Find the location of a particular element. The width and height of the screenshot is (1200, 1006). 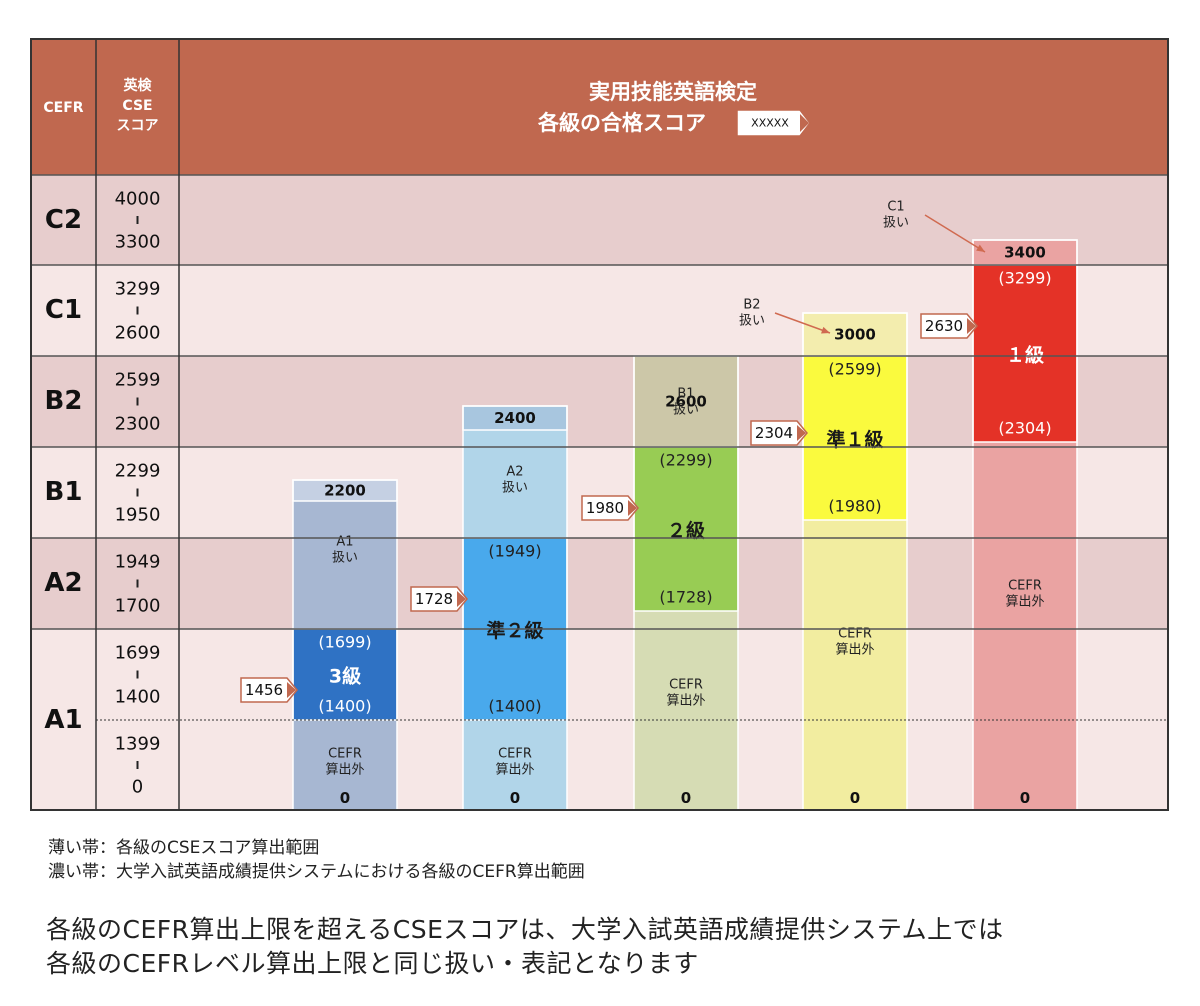

cse-range-bottom: 1950 is located at coordinates (138, 515).